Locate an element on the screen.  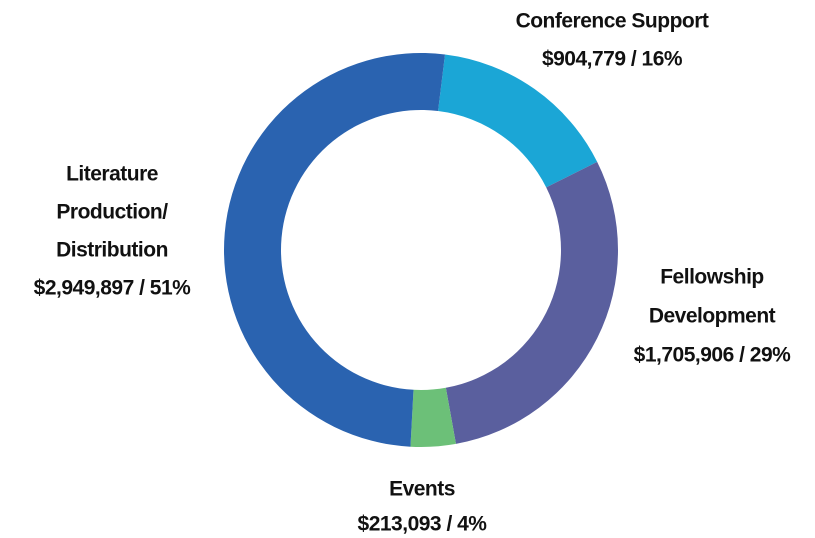
value-label: $1,705,906 / 29% is located at coordinates (712, 355).